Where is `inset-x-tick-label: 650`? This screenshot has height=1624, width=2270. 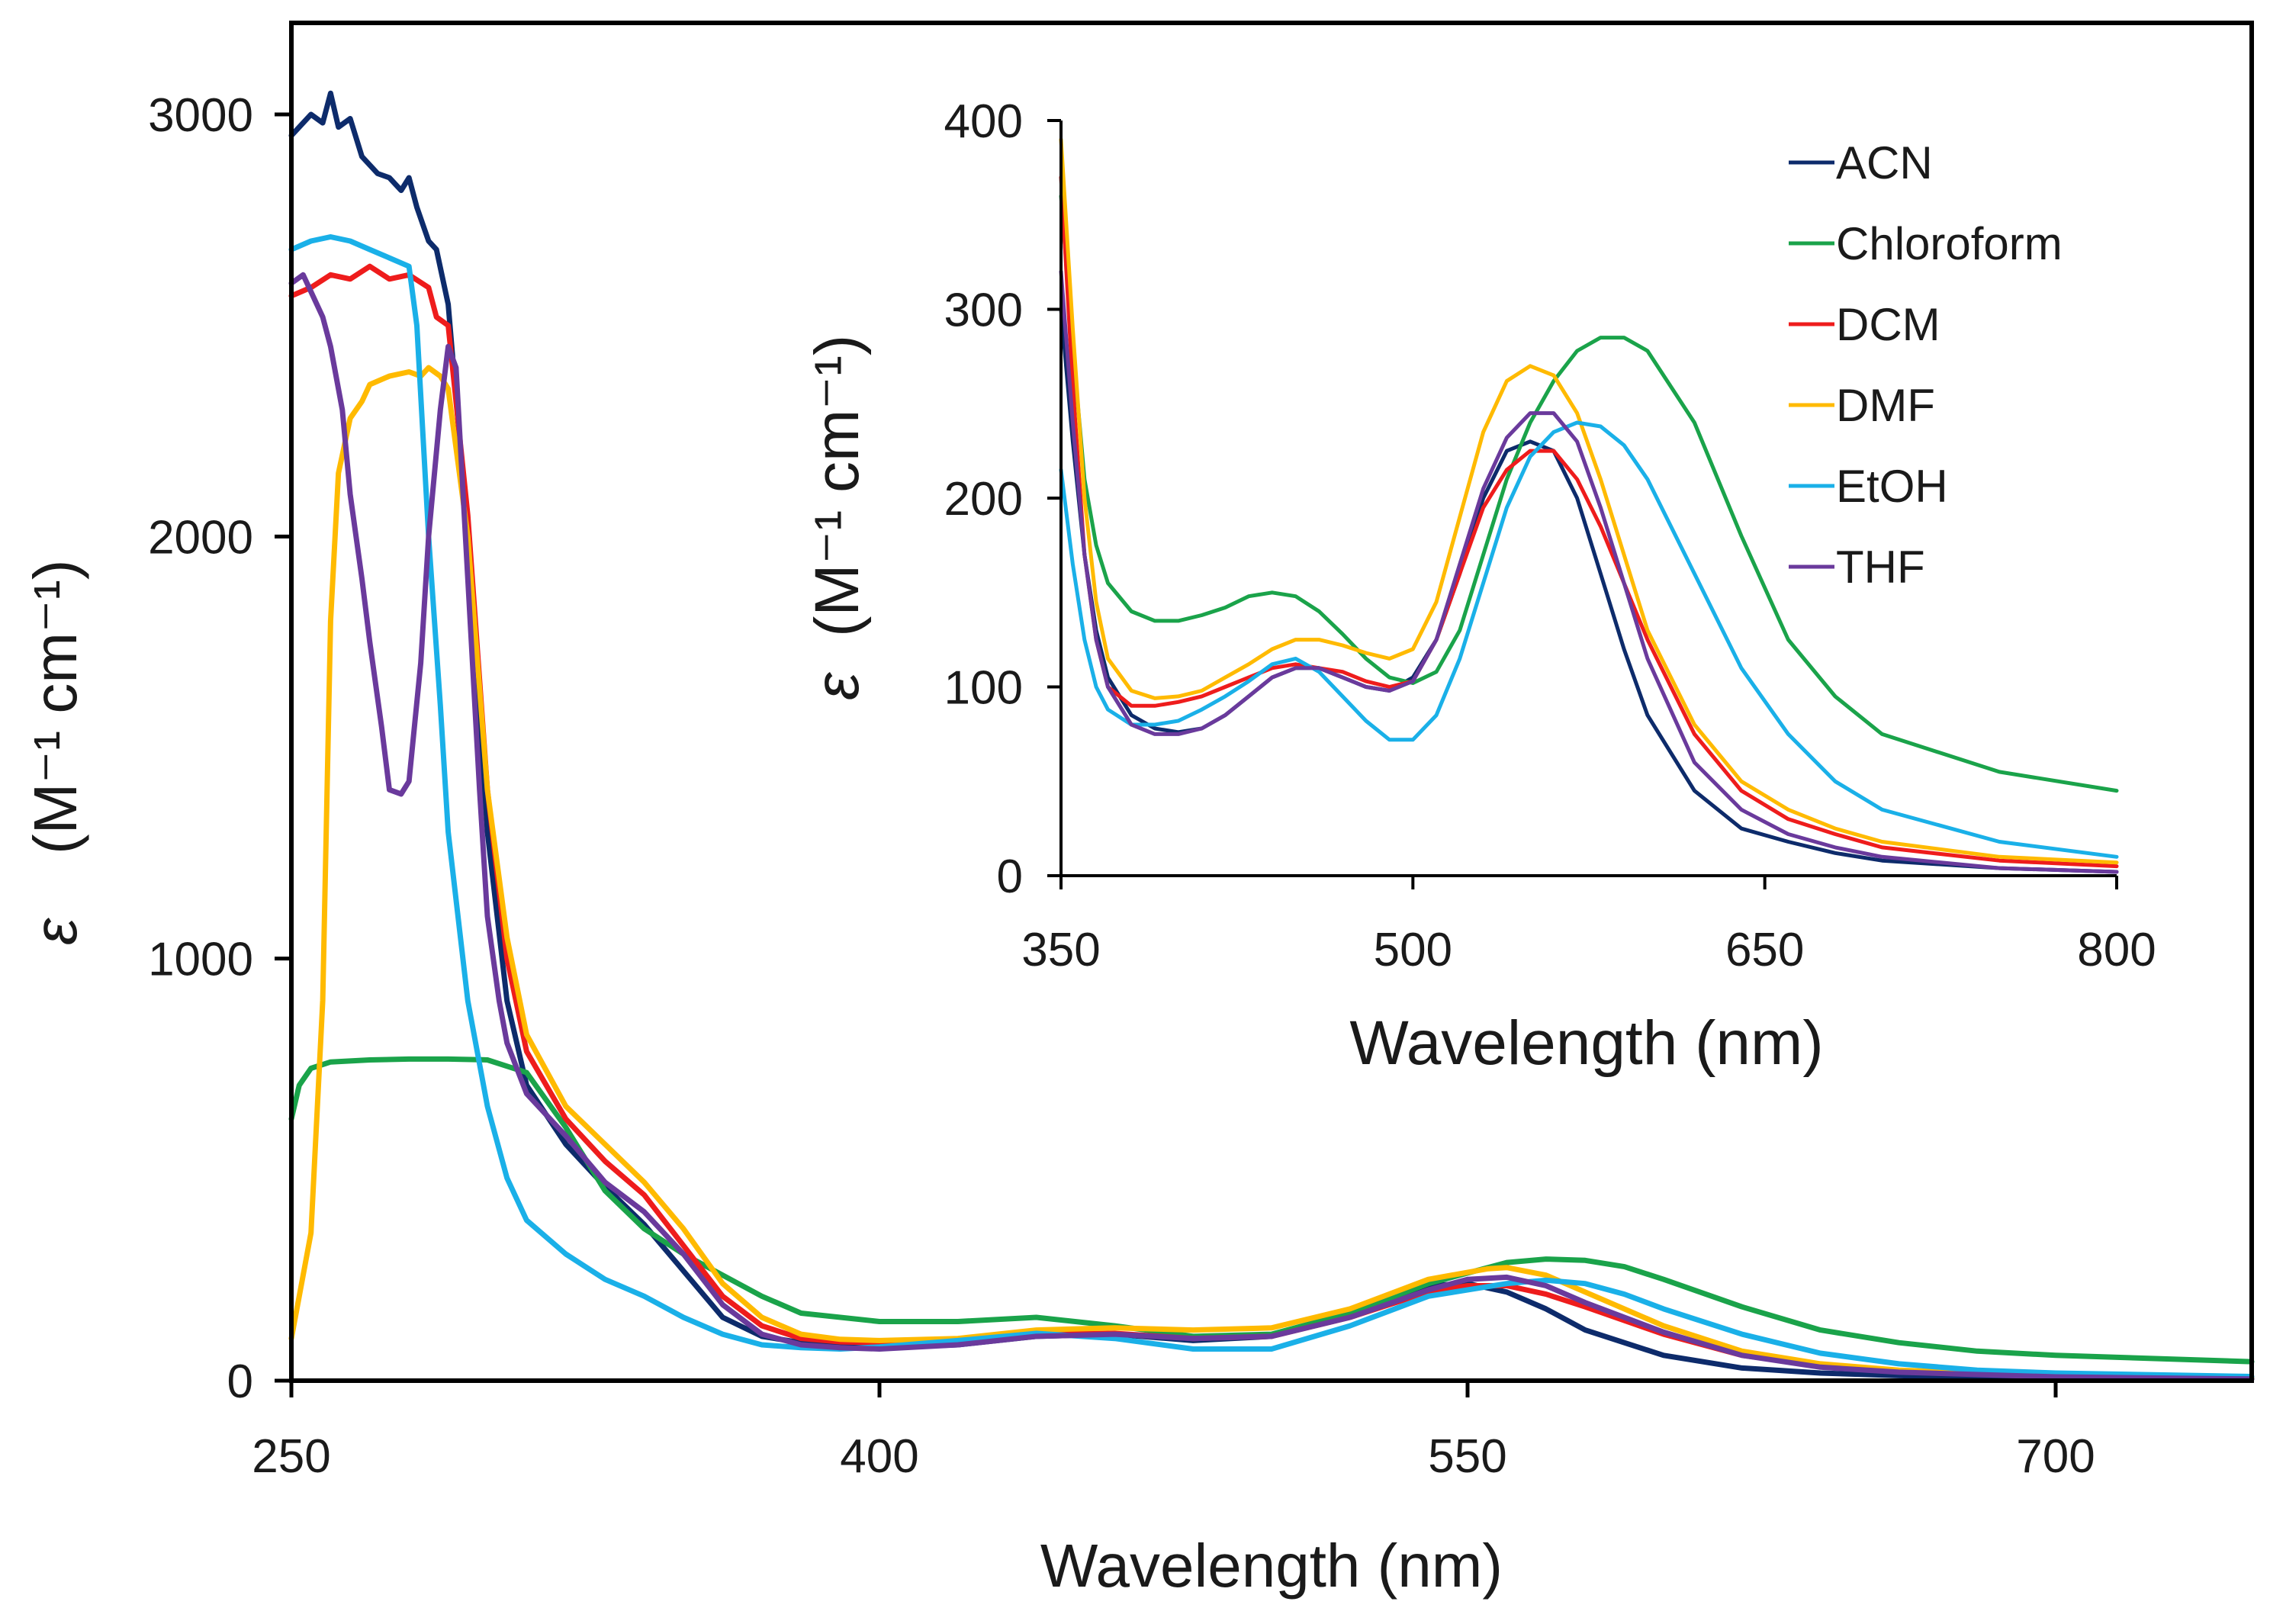 inset-x-tick-label: 650 is located at coordinates (1764, 950).